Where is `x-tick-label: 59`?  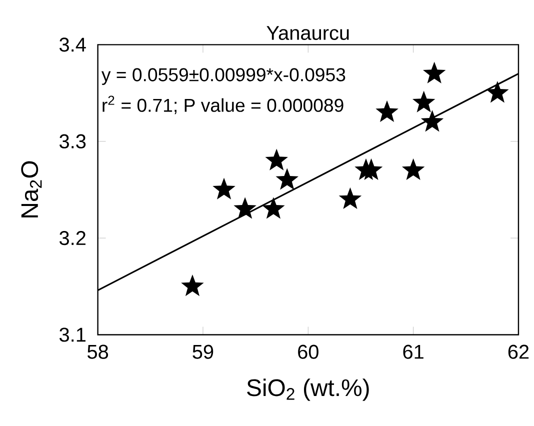 x-tick-label: 59 is located at coordinates (203, 352).